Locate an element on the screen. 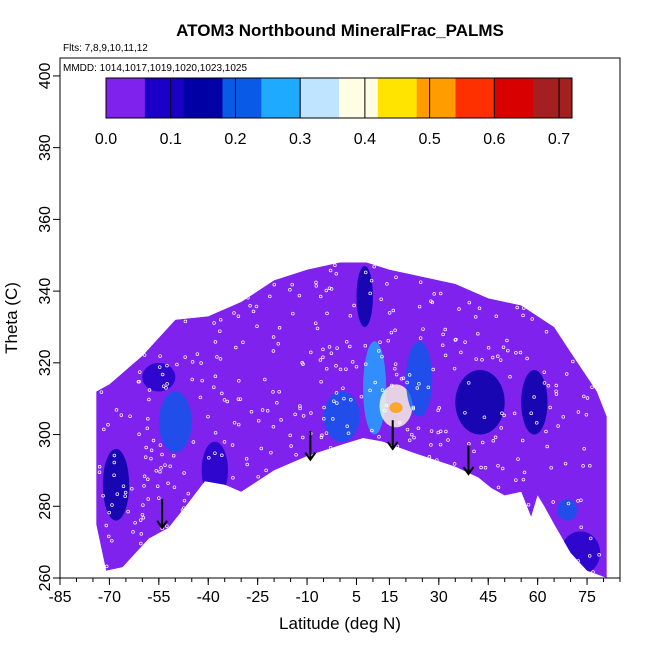  colorbar-tick-label: 0.5 is located at coordinates (429, 139).